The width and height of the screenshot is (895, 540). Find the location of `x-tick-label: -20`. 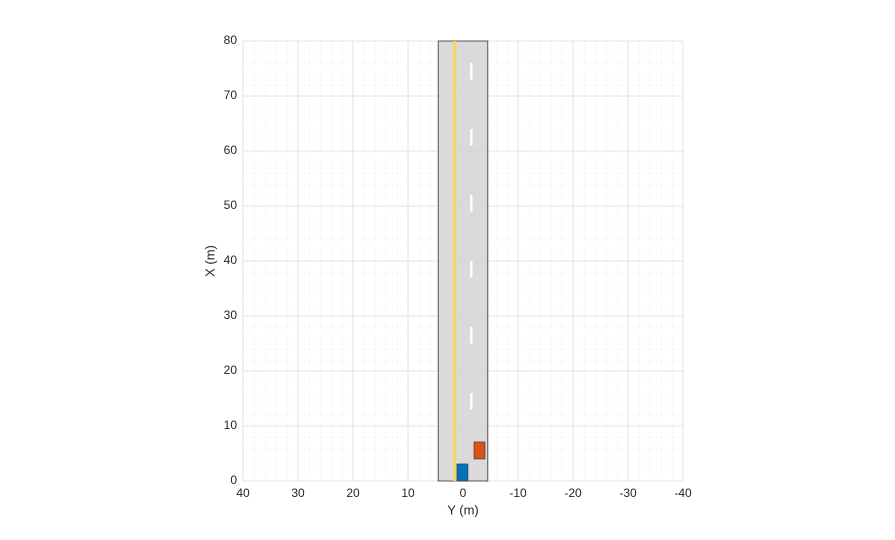

x-tick-label: -20 is located at coordinates (573, 493).